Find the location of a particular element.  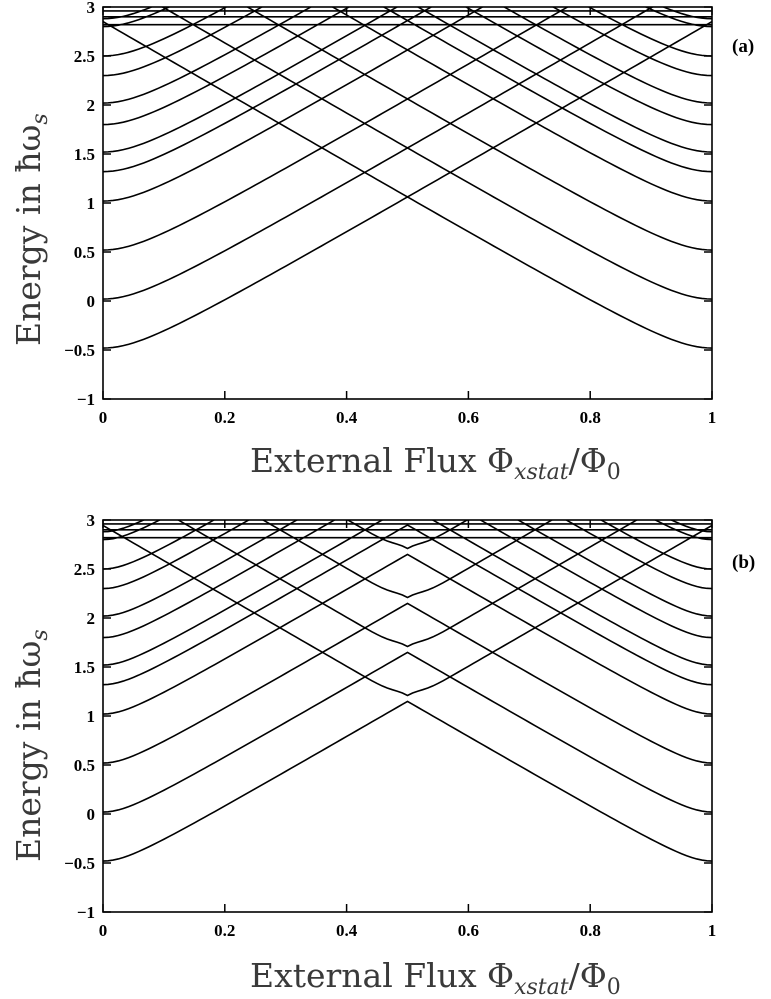

panel-a-y-tick-label: −0.5 is located at coordinates (79, 350).